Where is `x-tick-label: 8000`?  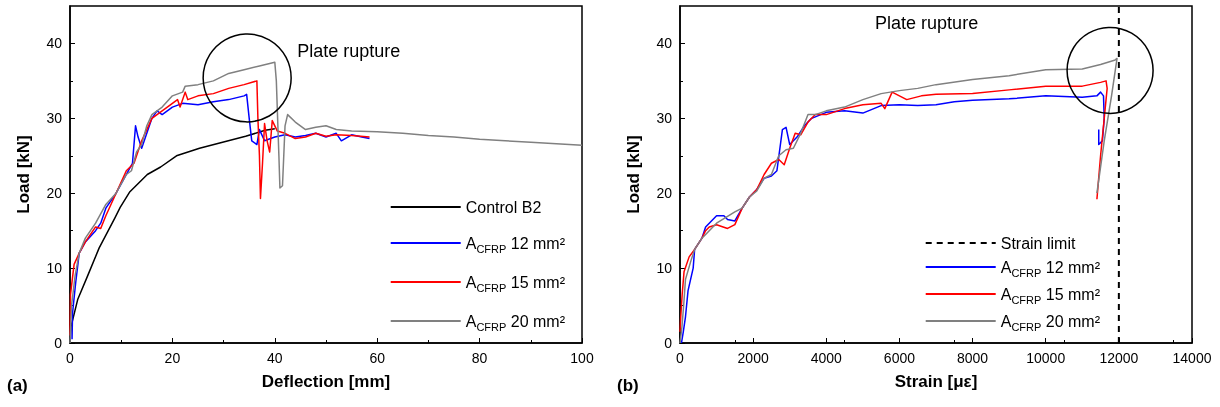
x-tick-label: 8000 is located at coordinates (972, 358).